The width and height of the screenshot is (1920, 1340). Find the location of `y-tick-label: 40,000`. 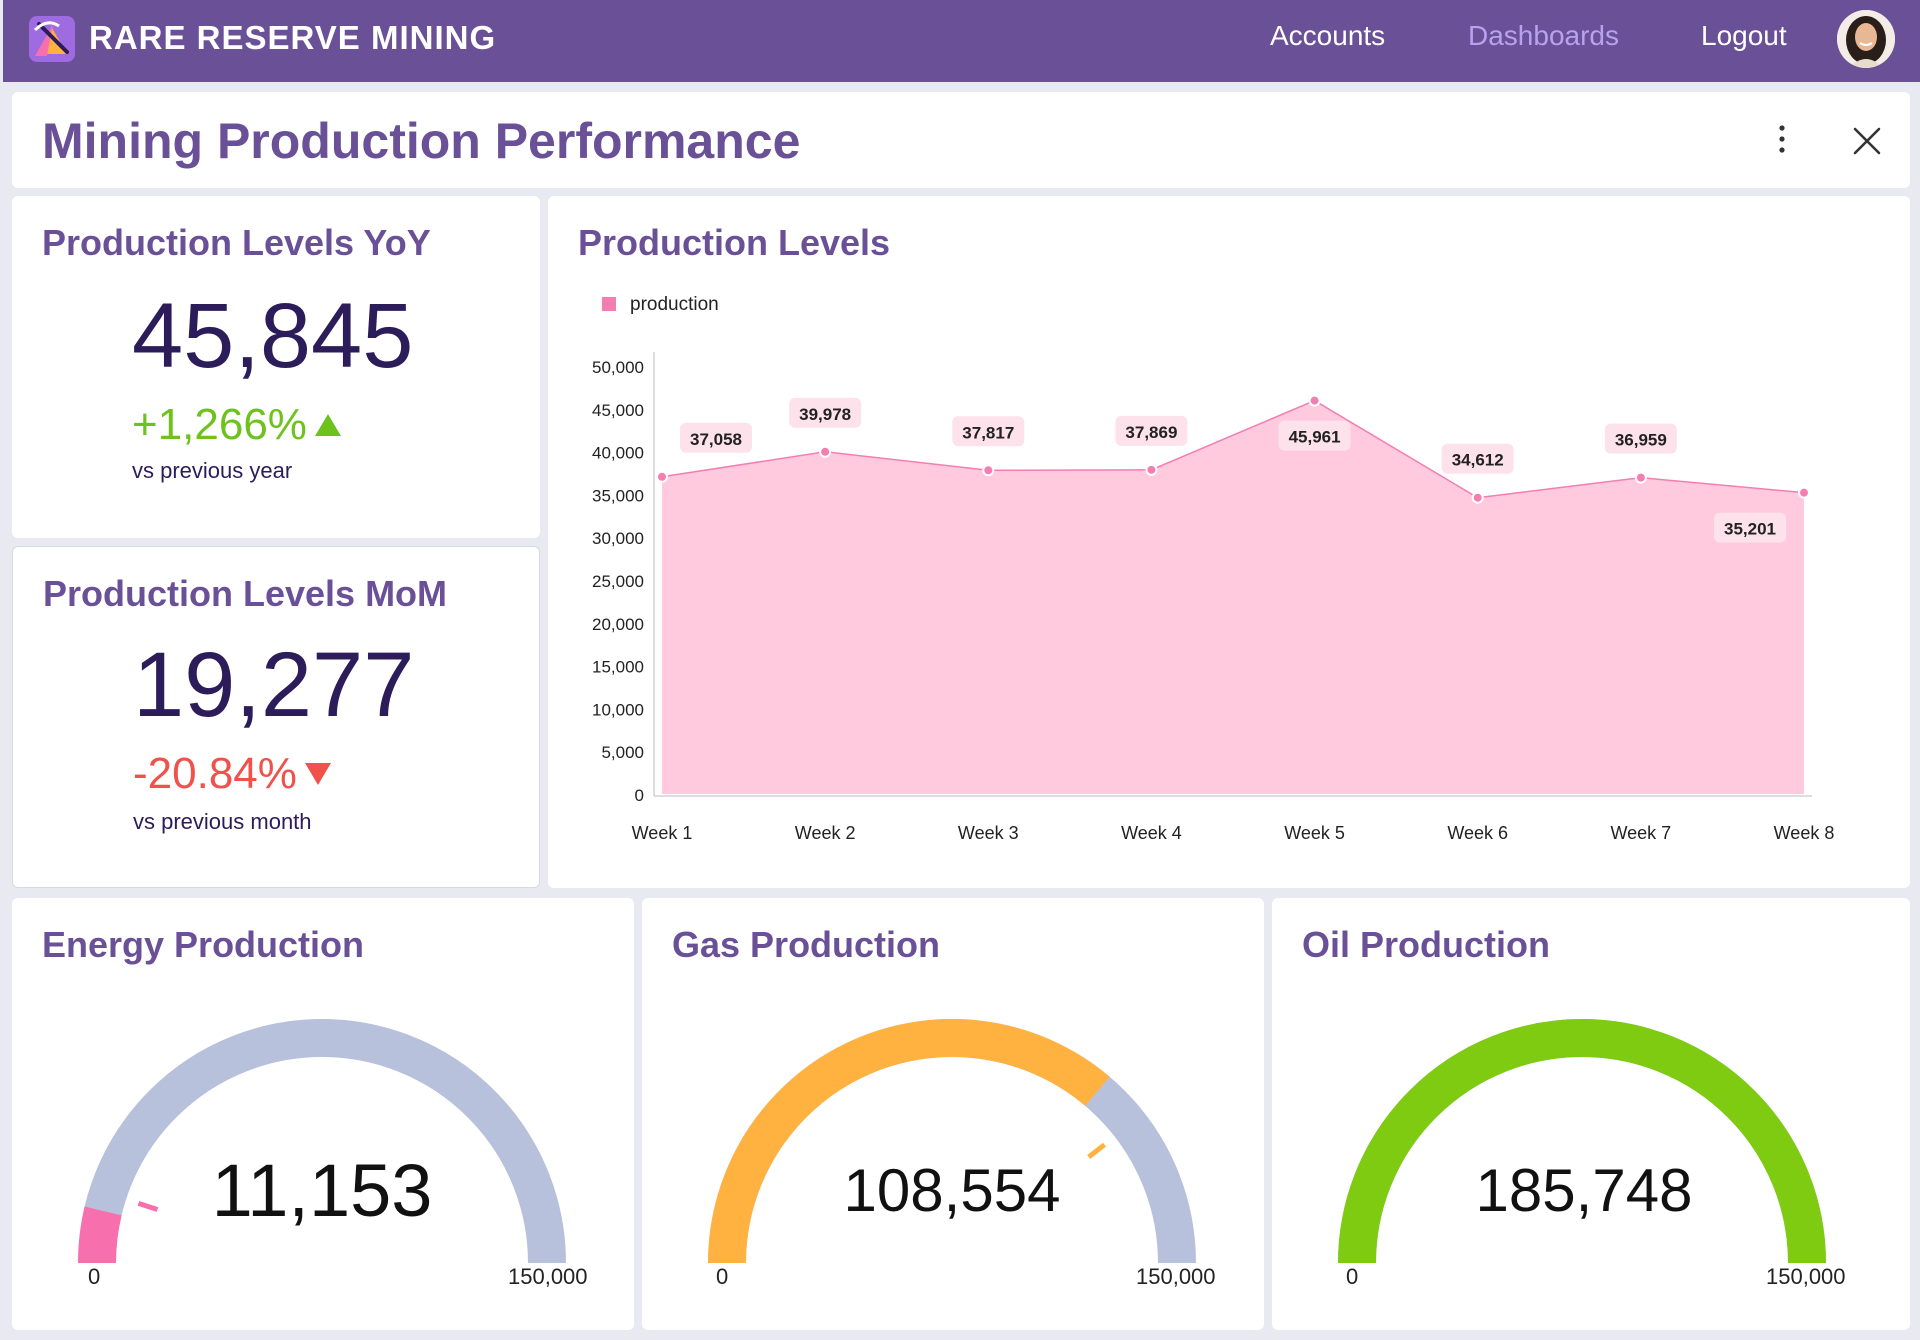

y-tick-label: 40,000 is located at coordinates (618, 453).